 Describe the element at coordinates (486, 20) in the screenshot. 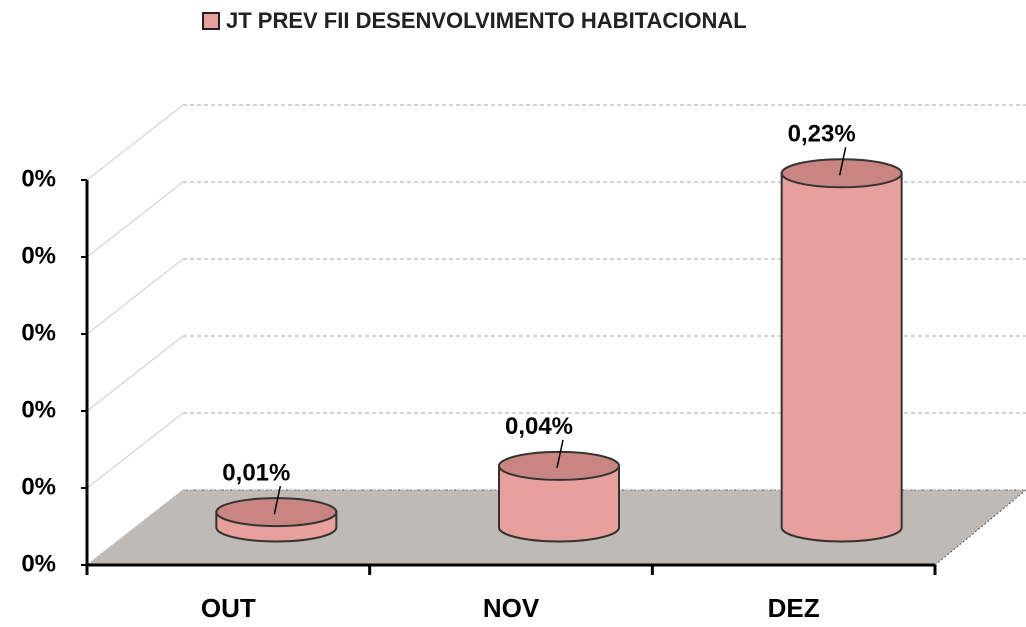

I see `legend-label: JT PREV FII DESENVOLVIMENTO HABITACIONAL` at that location.